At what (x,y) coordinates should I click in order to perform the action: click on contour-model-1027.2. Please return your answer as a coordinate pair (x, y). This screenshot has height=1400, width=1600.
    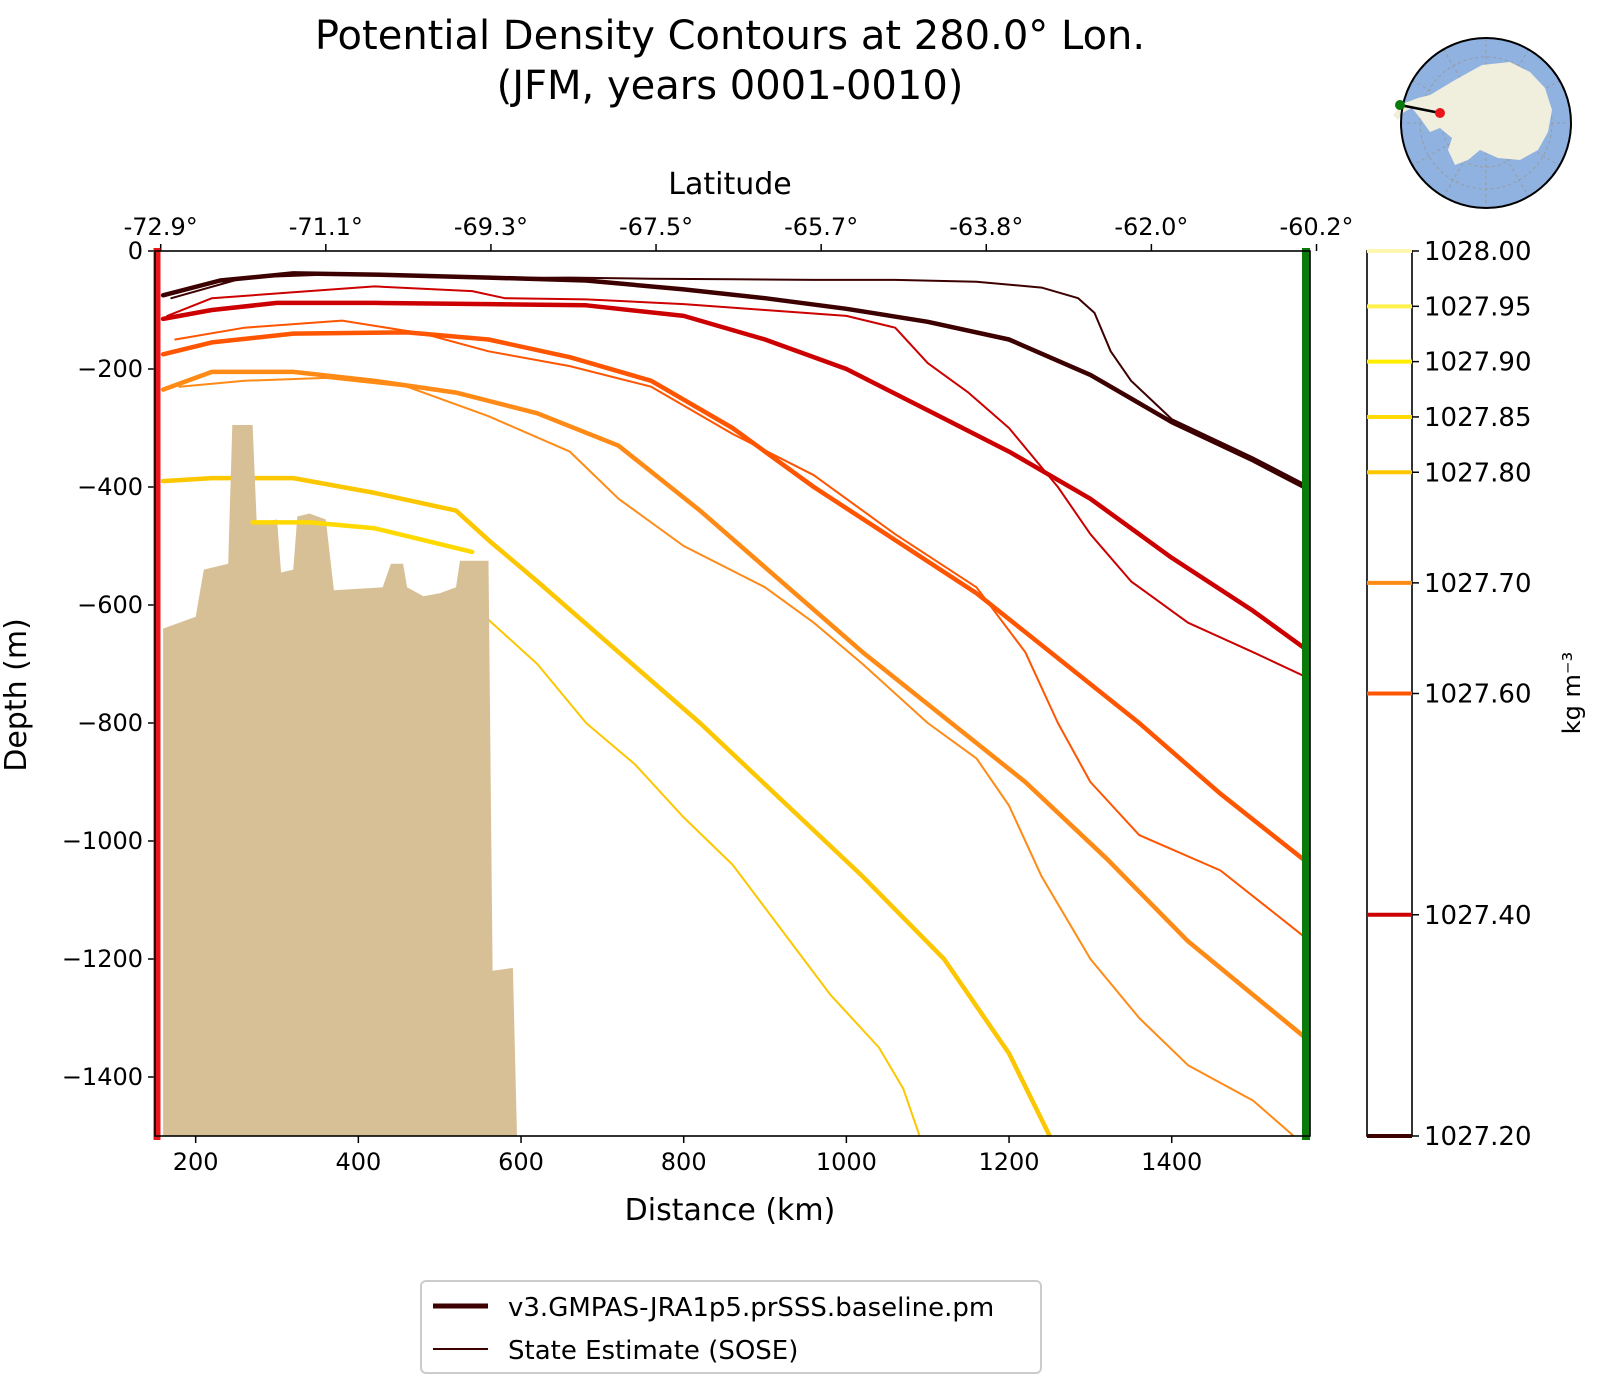
    Looking at the image, I should click on (735, 382).